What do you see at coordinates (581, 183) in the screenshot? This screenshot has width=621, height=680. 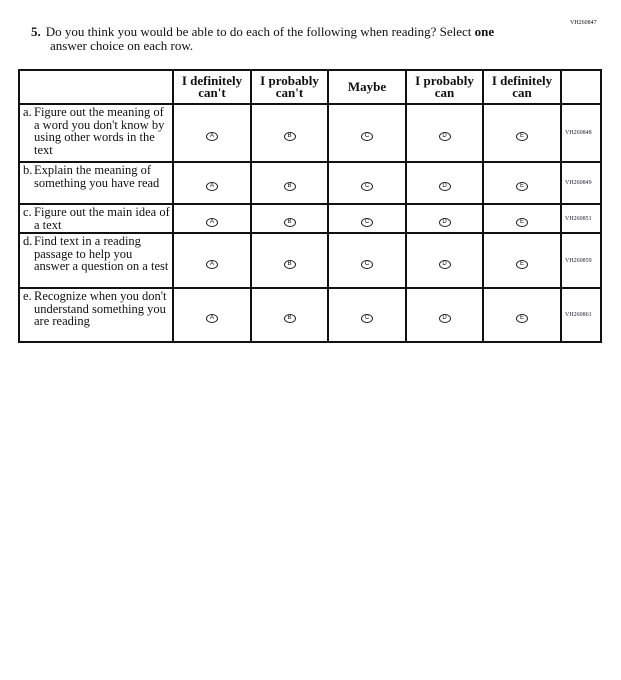 I see `row-id: VH260849` at bounding box center [581, 183].